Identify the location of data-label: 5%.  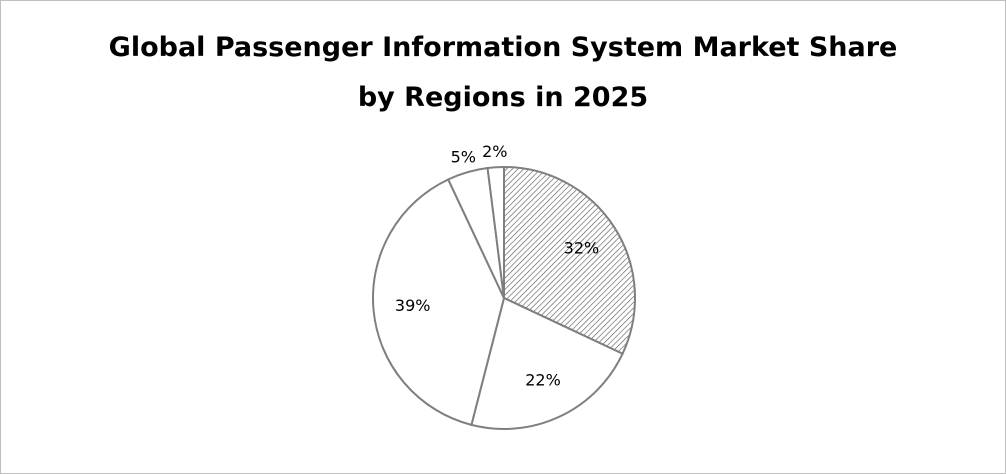
(463, 156).